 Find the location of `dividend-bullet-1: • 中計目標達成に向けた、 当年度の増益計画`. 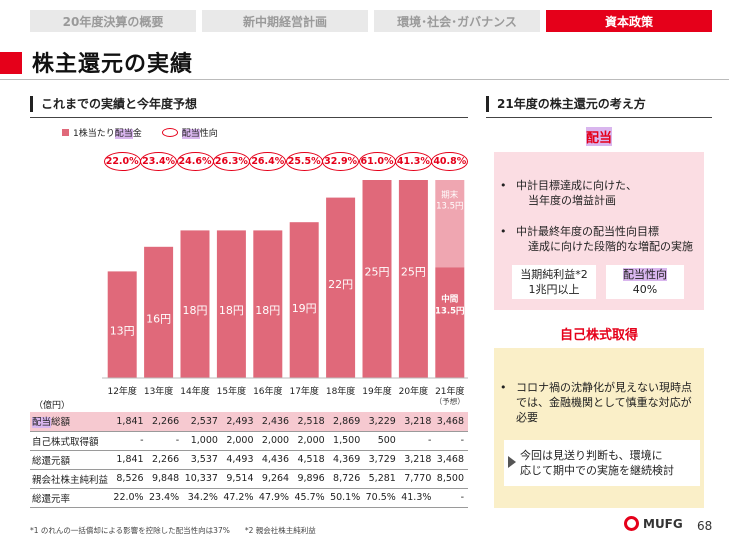

dividend-bullet-1: • 中計目標達成に向けた、 当年度の増益計画 is located at coordinates (568, 193).